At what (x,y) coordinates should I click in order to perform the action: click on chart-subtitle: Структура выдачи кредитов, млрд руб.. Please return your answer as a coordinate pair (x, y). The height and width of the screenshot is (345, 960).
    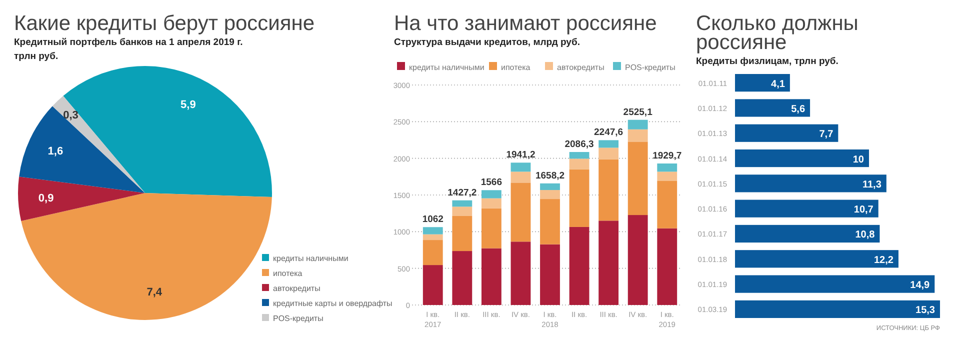
    Looking at the image, I should click on (487, 42).